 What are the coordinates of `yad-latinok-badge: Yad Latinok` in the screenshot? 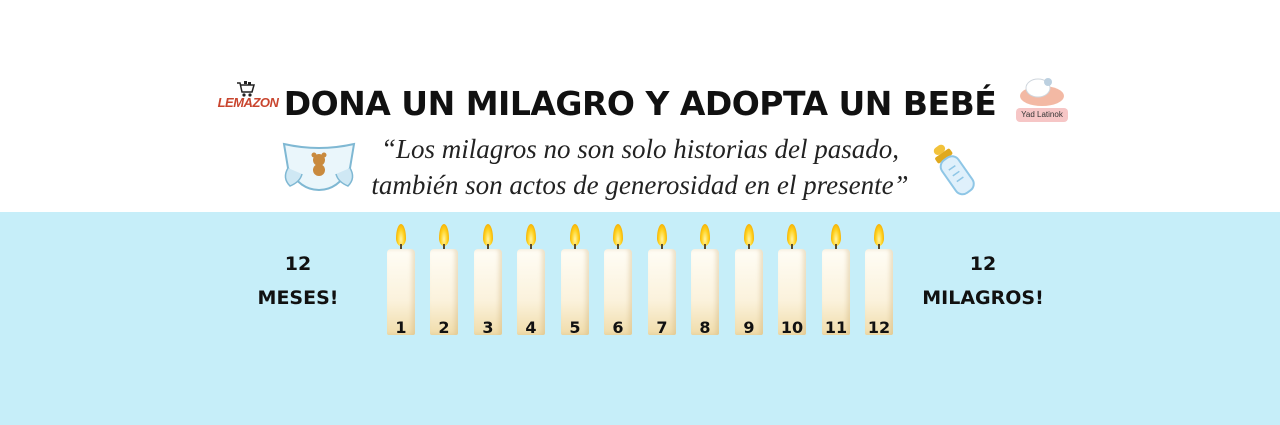 It's located at (1042, 115).